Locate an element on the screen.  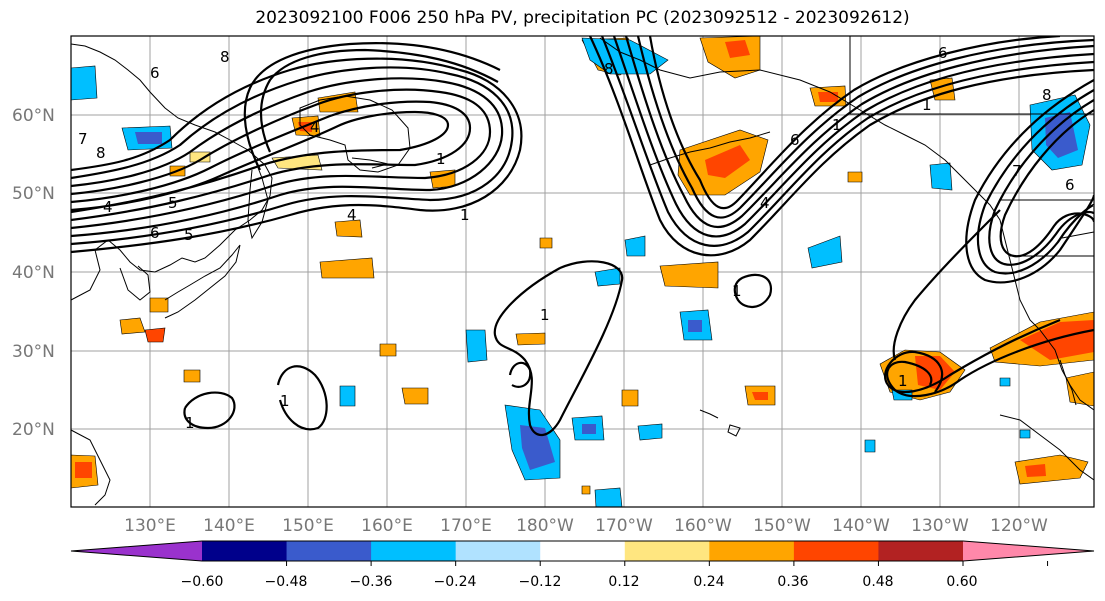
colorbar-tick-label: 0.12 is located at coordinates (623, 582).